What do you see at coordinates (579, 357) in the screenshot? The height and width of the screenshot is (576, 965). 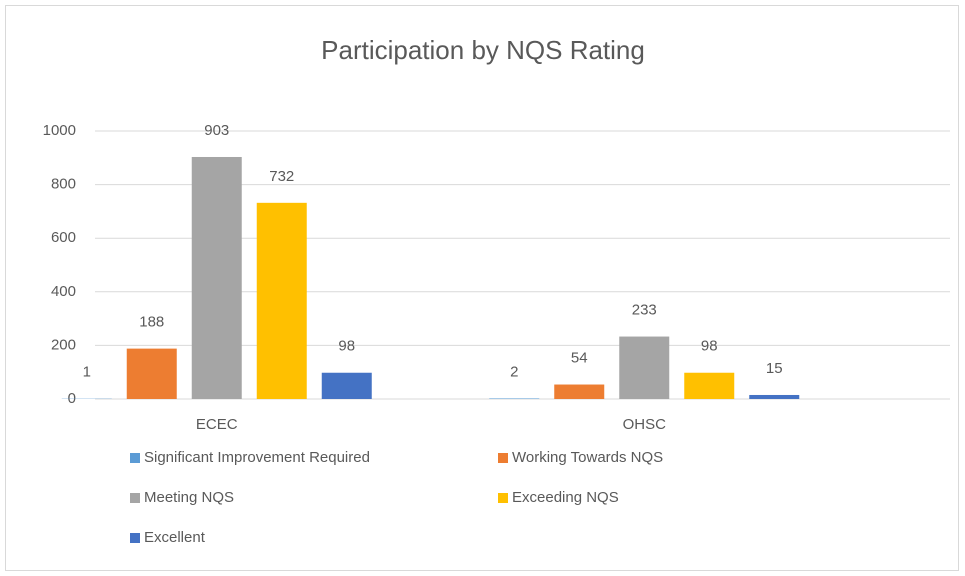 I see `data-label: 54` at bounding box center [579, 357].